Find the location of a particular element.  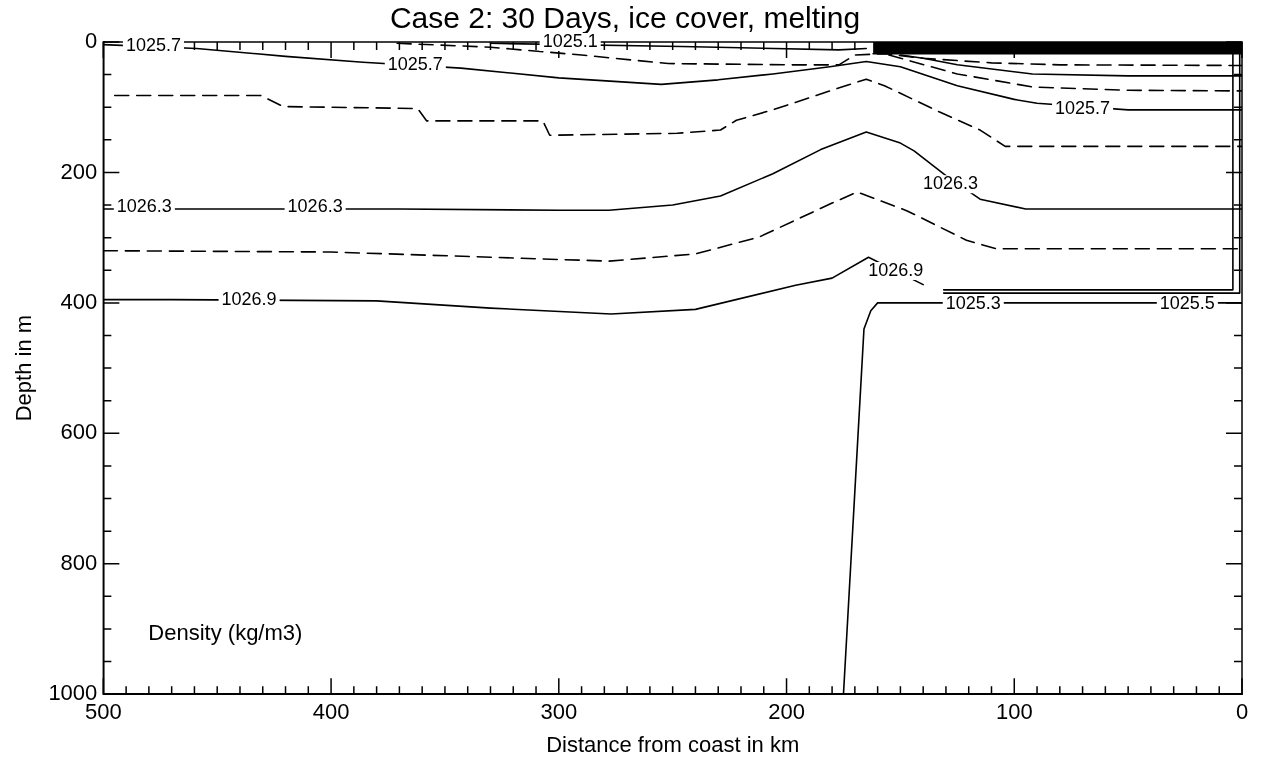

y-tick-label: 200 is located at coordinates (79, 171).